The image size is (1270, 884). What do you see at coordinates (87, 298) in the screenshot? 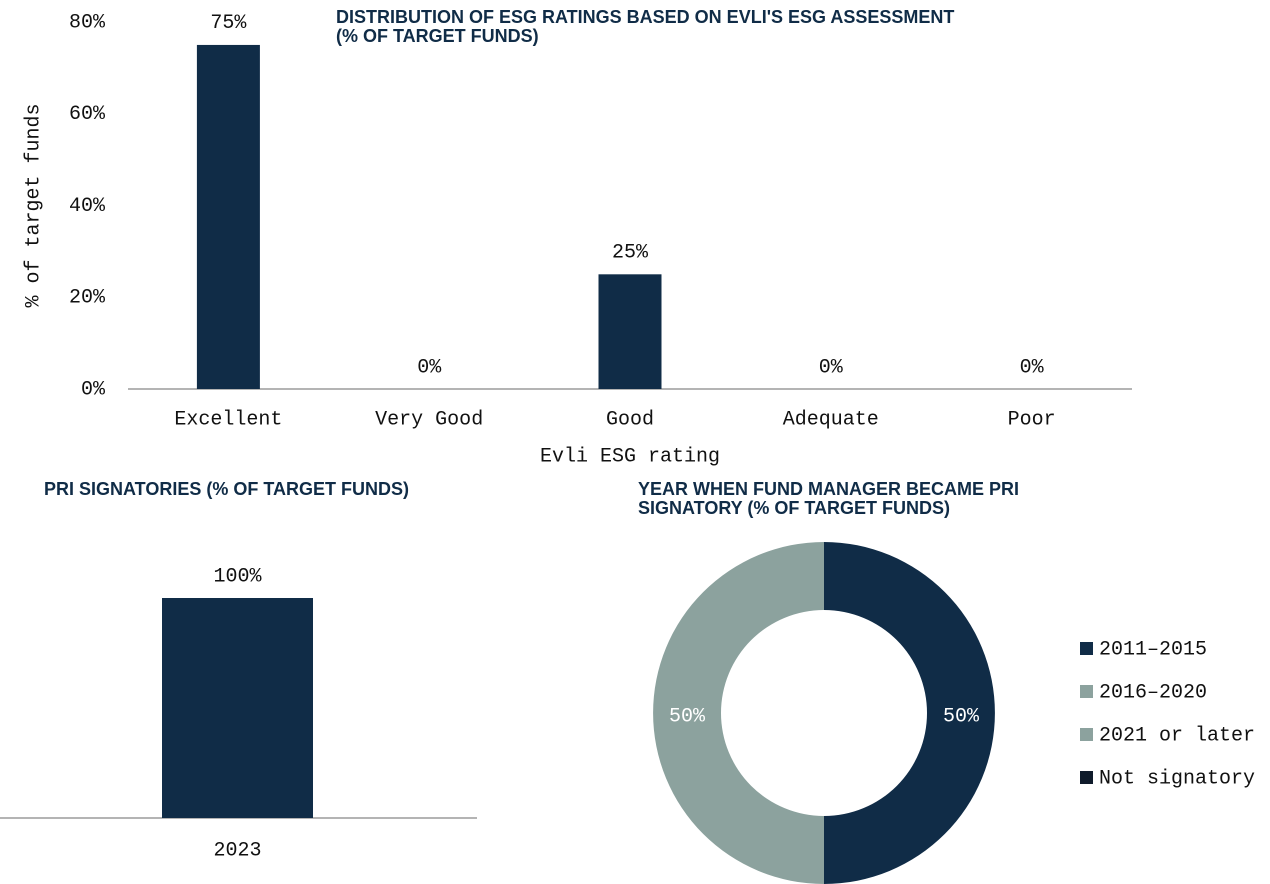
I see `y-tick-label: 20%` at bounding box center [87, 298].